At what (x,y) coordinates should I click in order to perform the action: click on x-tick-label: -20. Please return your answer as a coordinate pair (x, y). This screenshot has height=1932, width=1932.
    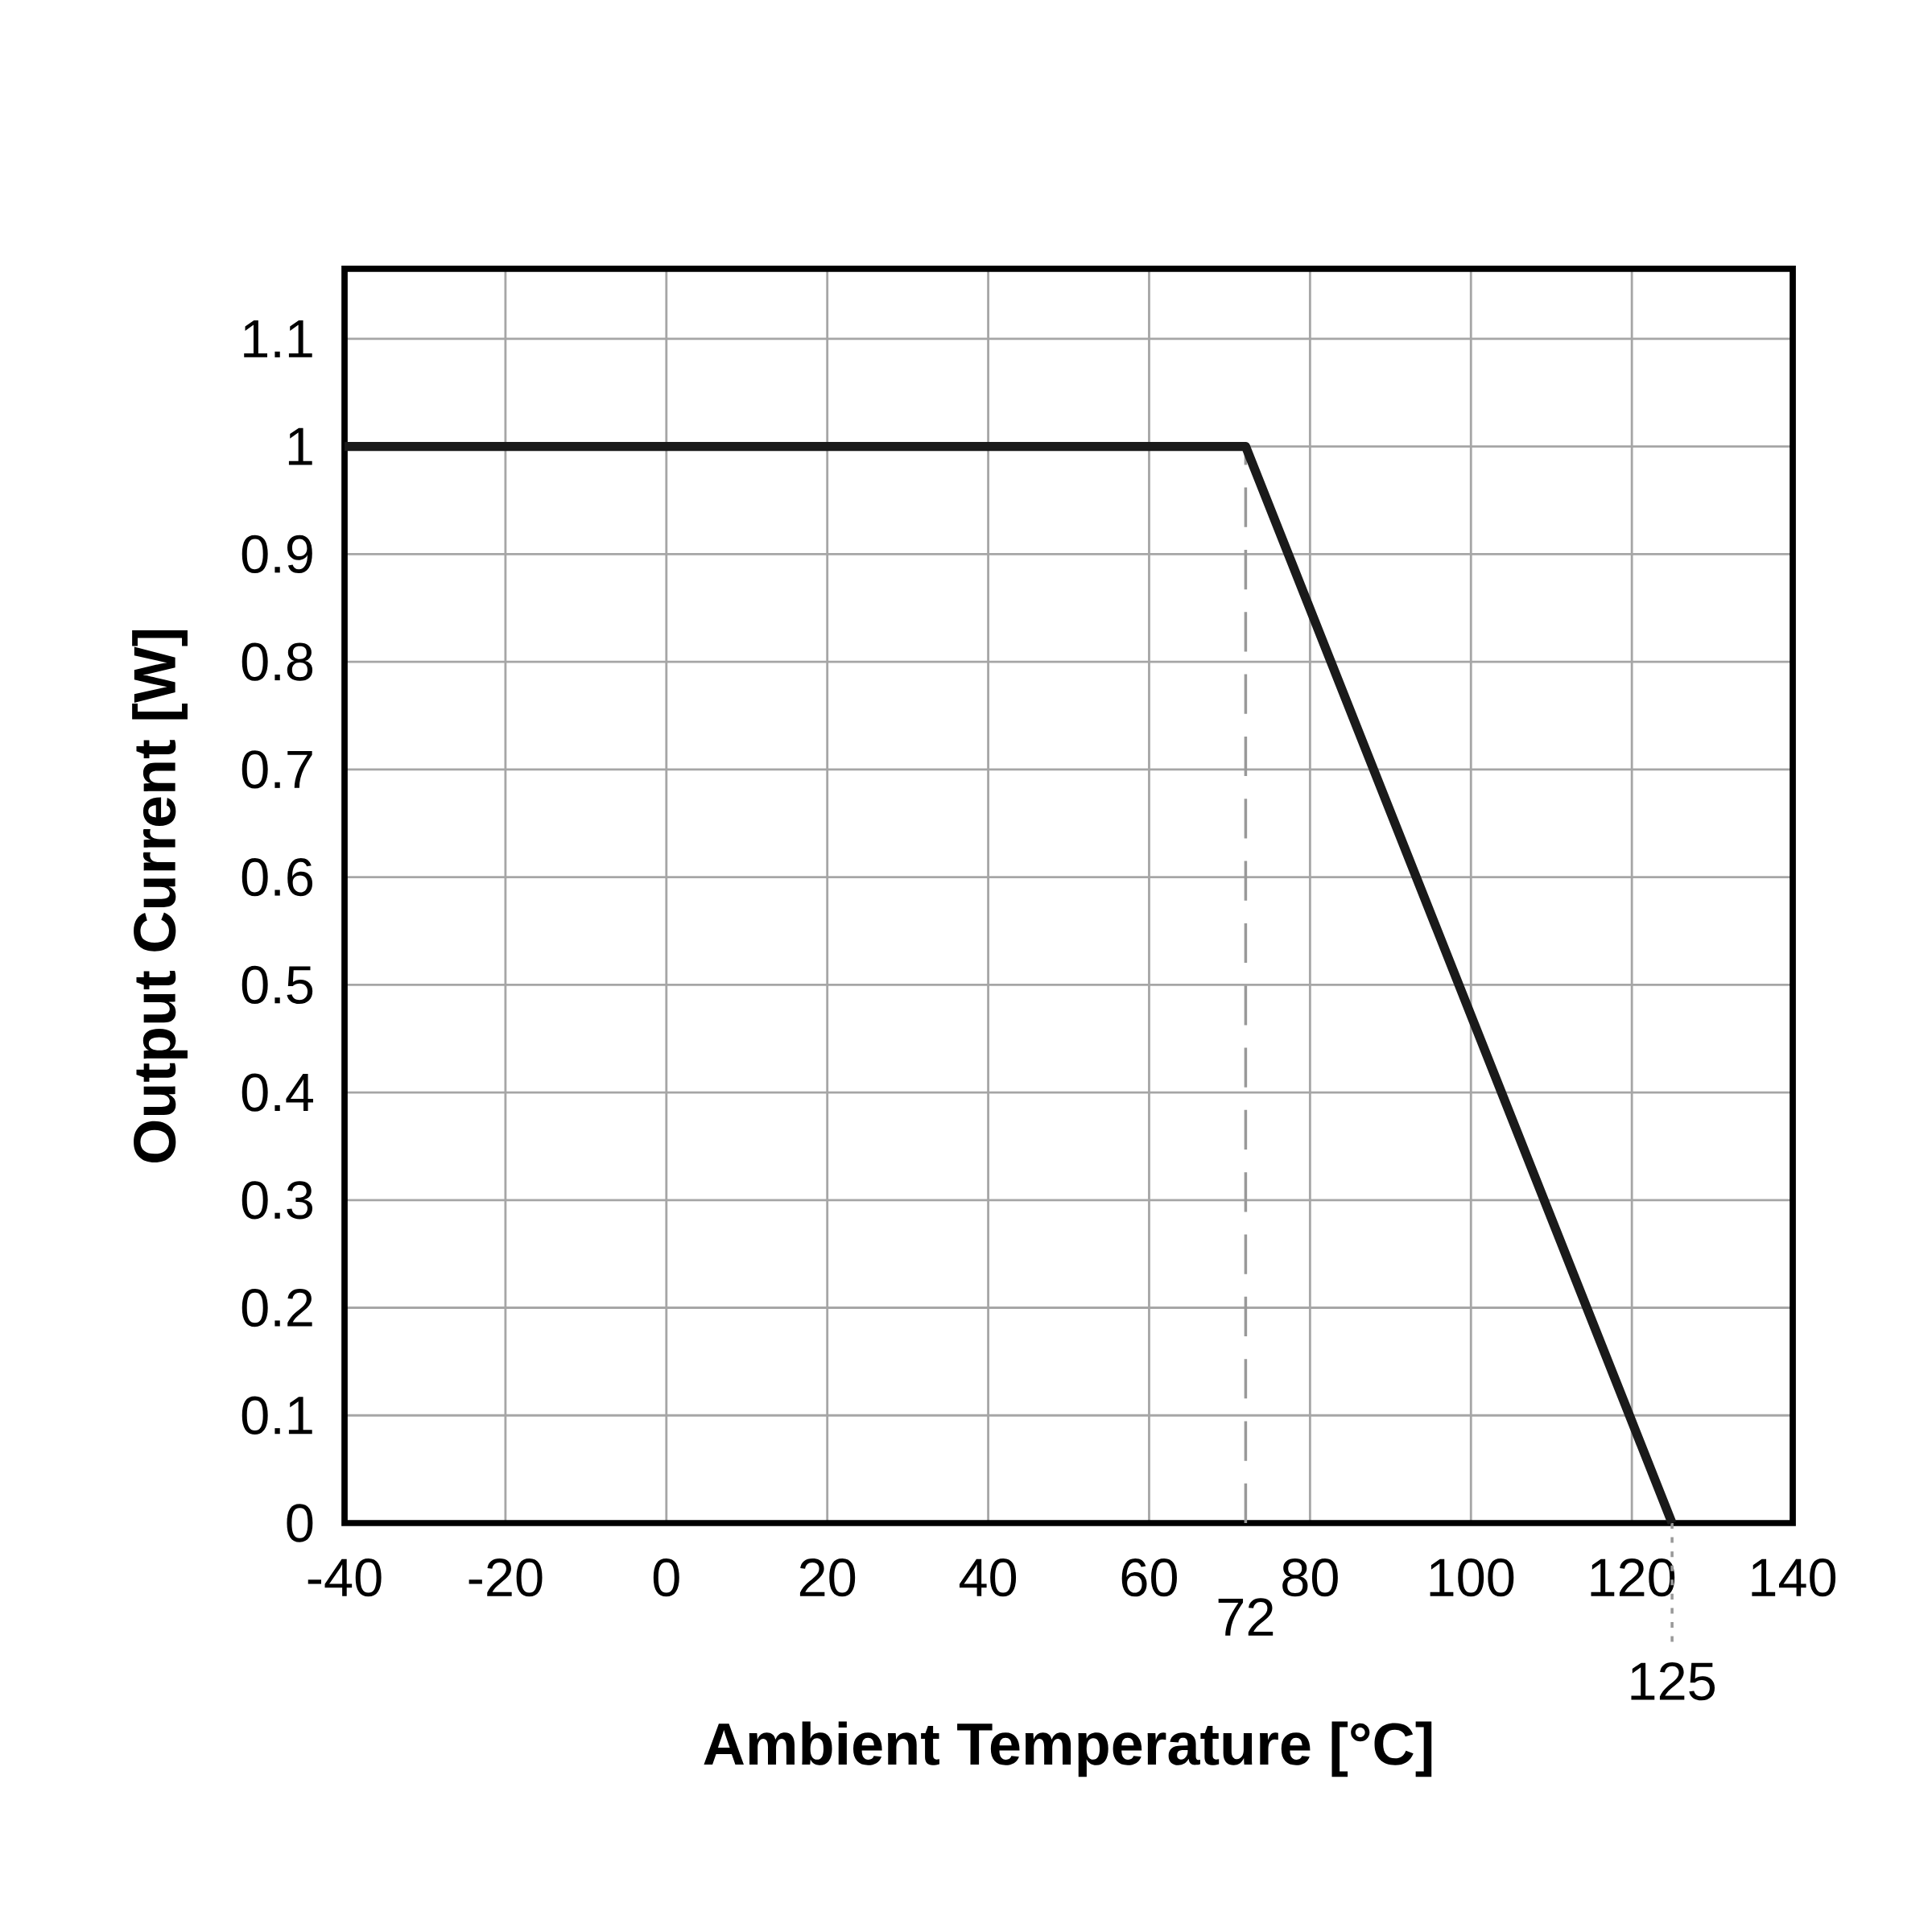
    Looking at the image, I should click on (506, 1577).